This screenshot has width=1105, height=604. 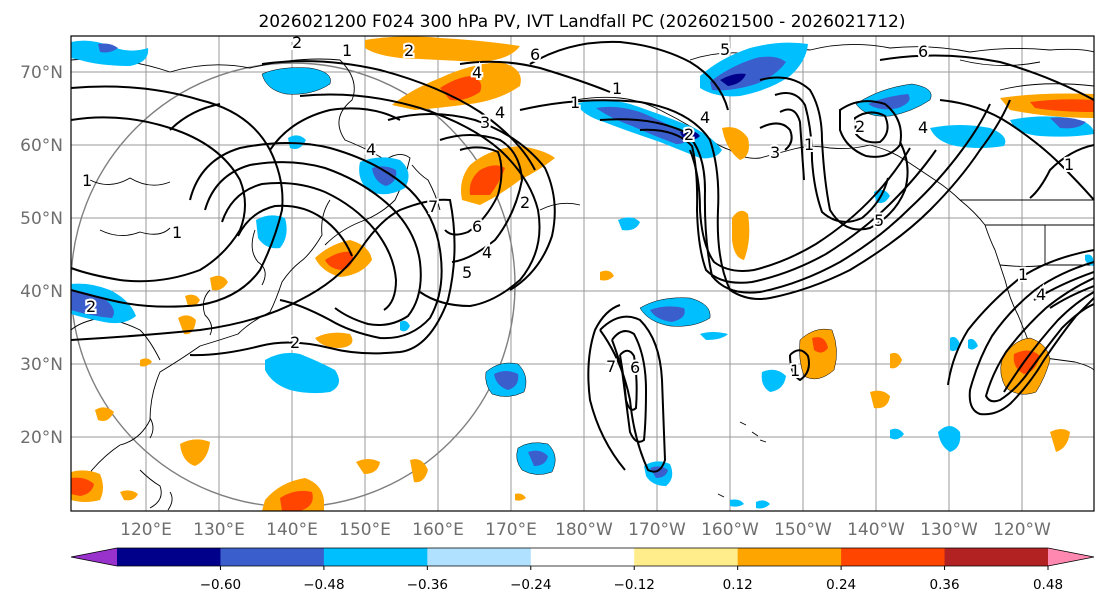 What do you see at coordinates (738, 585) in the screenshot?
I see `colorbar-tick-label: 0.12` at bounding box center [738, 585].